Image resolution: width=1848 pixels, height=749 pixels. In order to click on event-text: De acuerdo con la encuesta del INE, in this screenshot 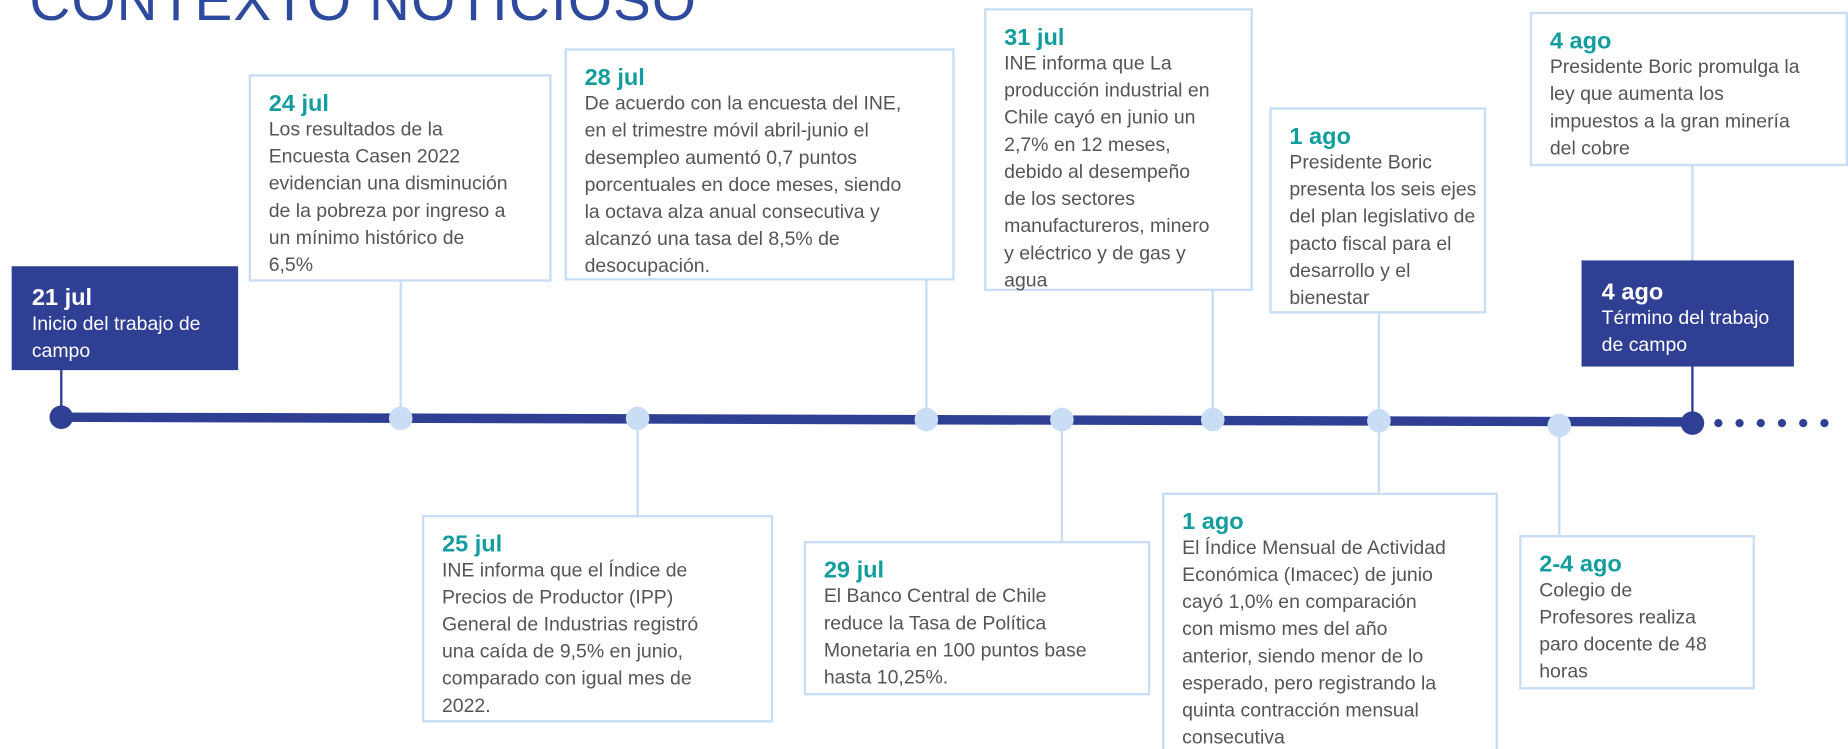, I will do `click(743, 104)`.